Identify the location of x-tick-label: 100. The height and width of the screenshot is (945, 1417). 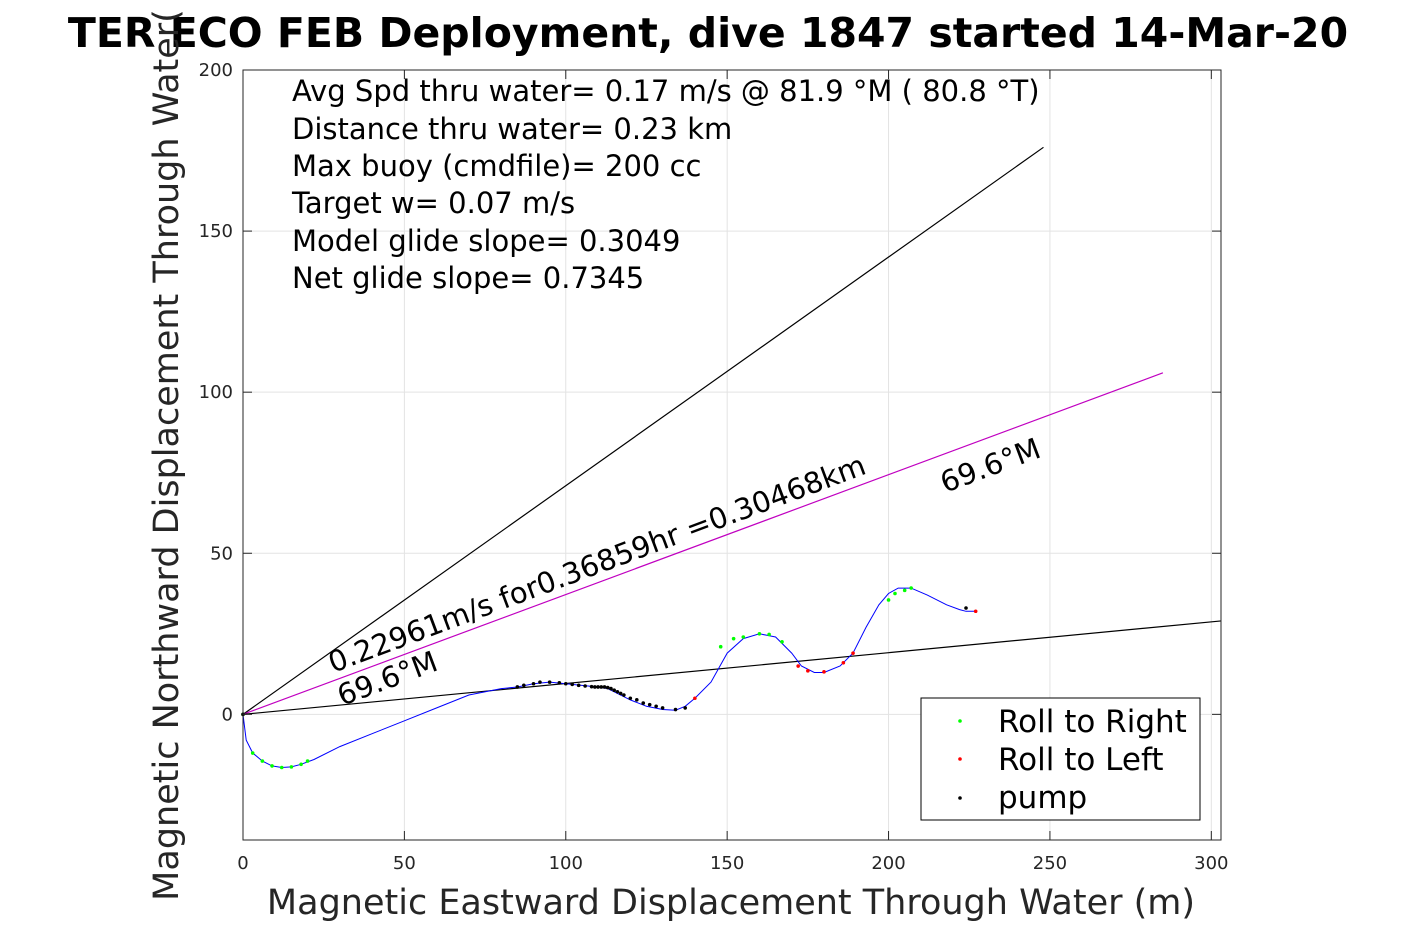
(566, 863).